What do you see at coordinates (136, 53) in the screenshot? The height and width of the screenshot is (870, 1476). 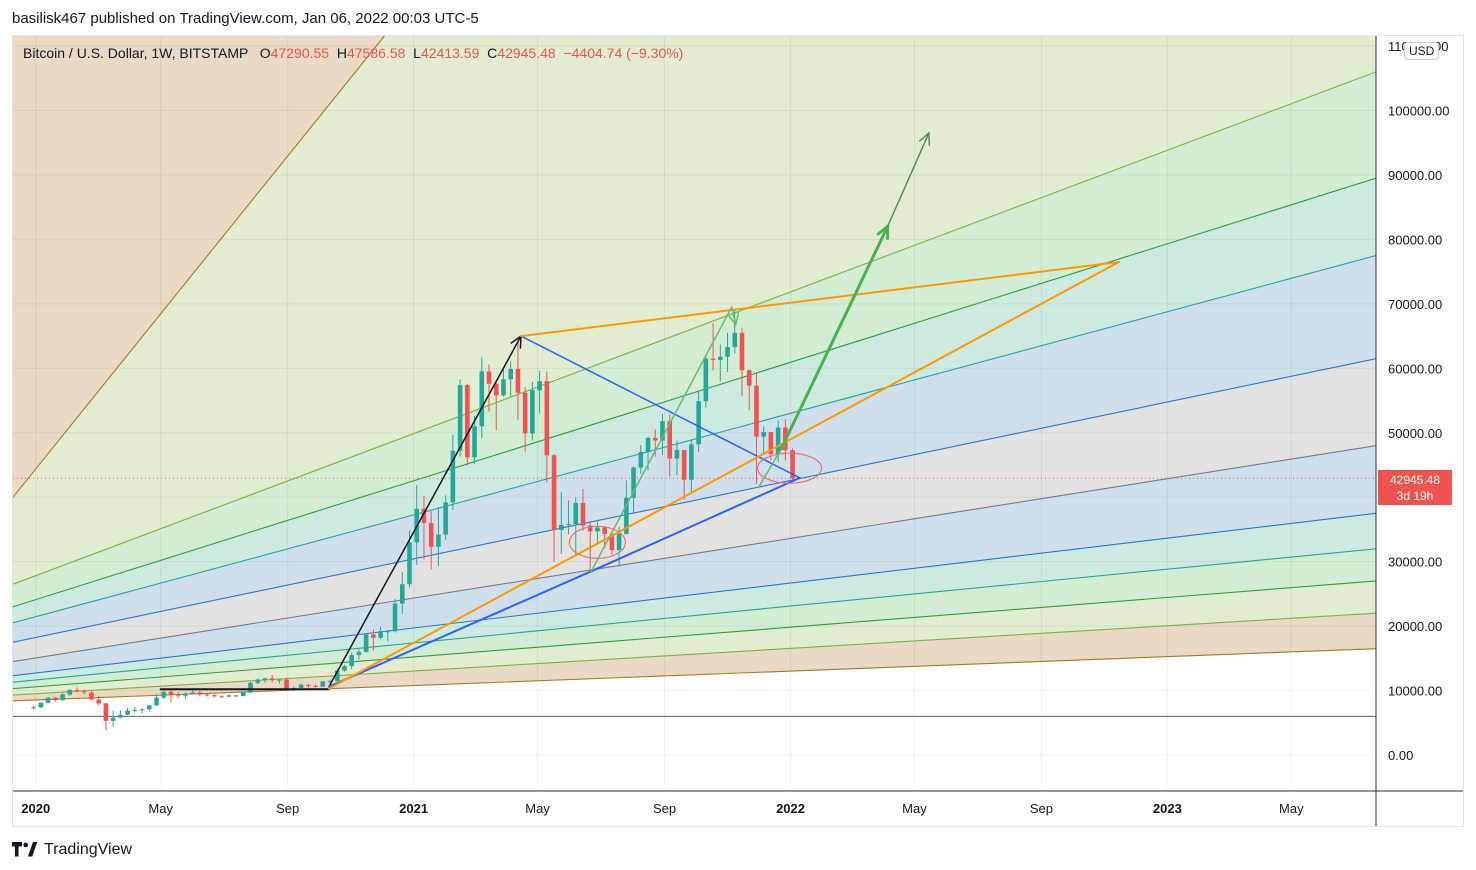 I see `legend-symbol: Bitcoin / U.S. Dollar, 1W, BITSTAMP` at bounding box center [136, 53].